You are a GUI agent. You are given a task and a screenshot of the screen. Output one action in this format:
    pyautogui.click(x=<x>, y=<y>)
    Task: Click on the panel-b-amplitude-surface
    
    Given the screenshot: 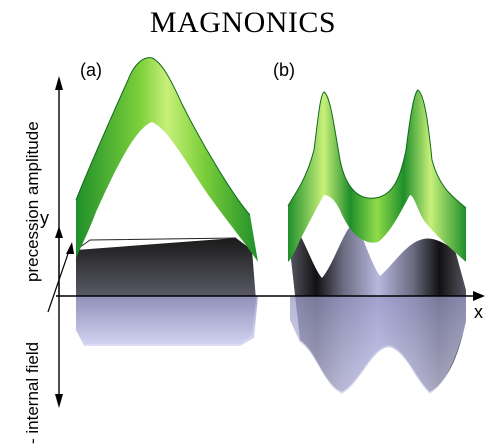 What is the action you would take?
    pyautogui.click(x=377, y=175)
    